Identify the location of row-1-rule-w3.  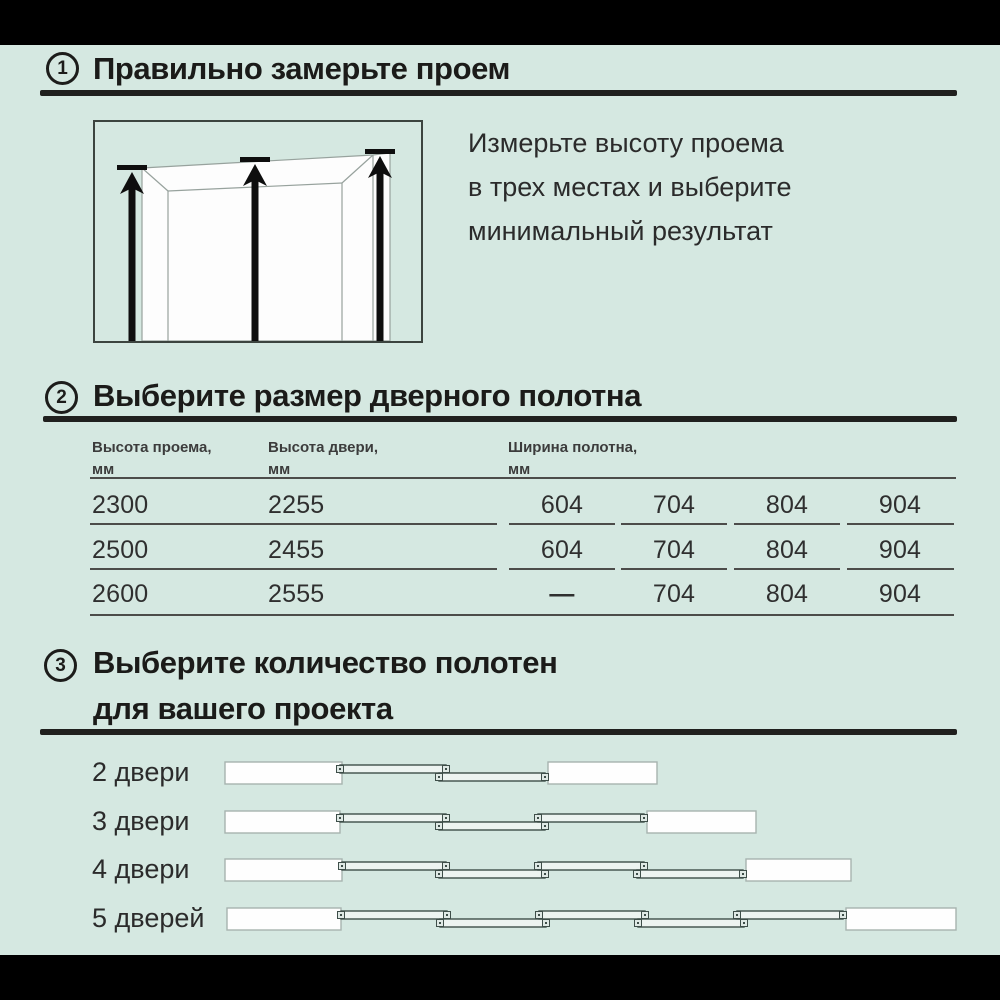
(787, 524).